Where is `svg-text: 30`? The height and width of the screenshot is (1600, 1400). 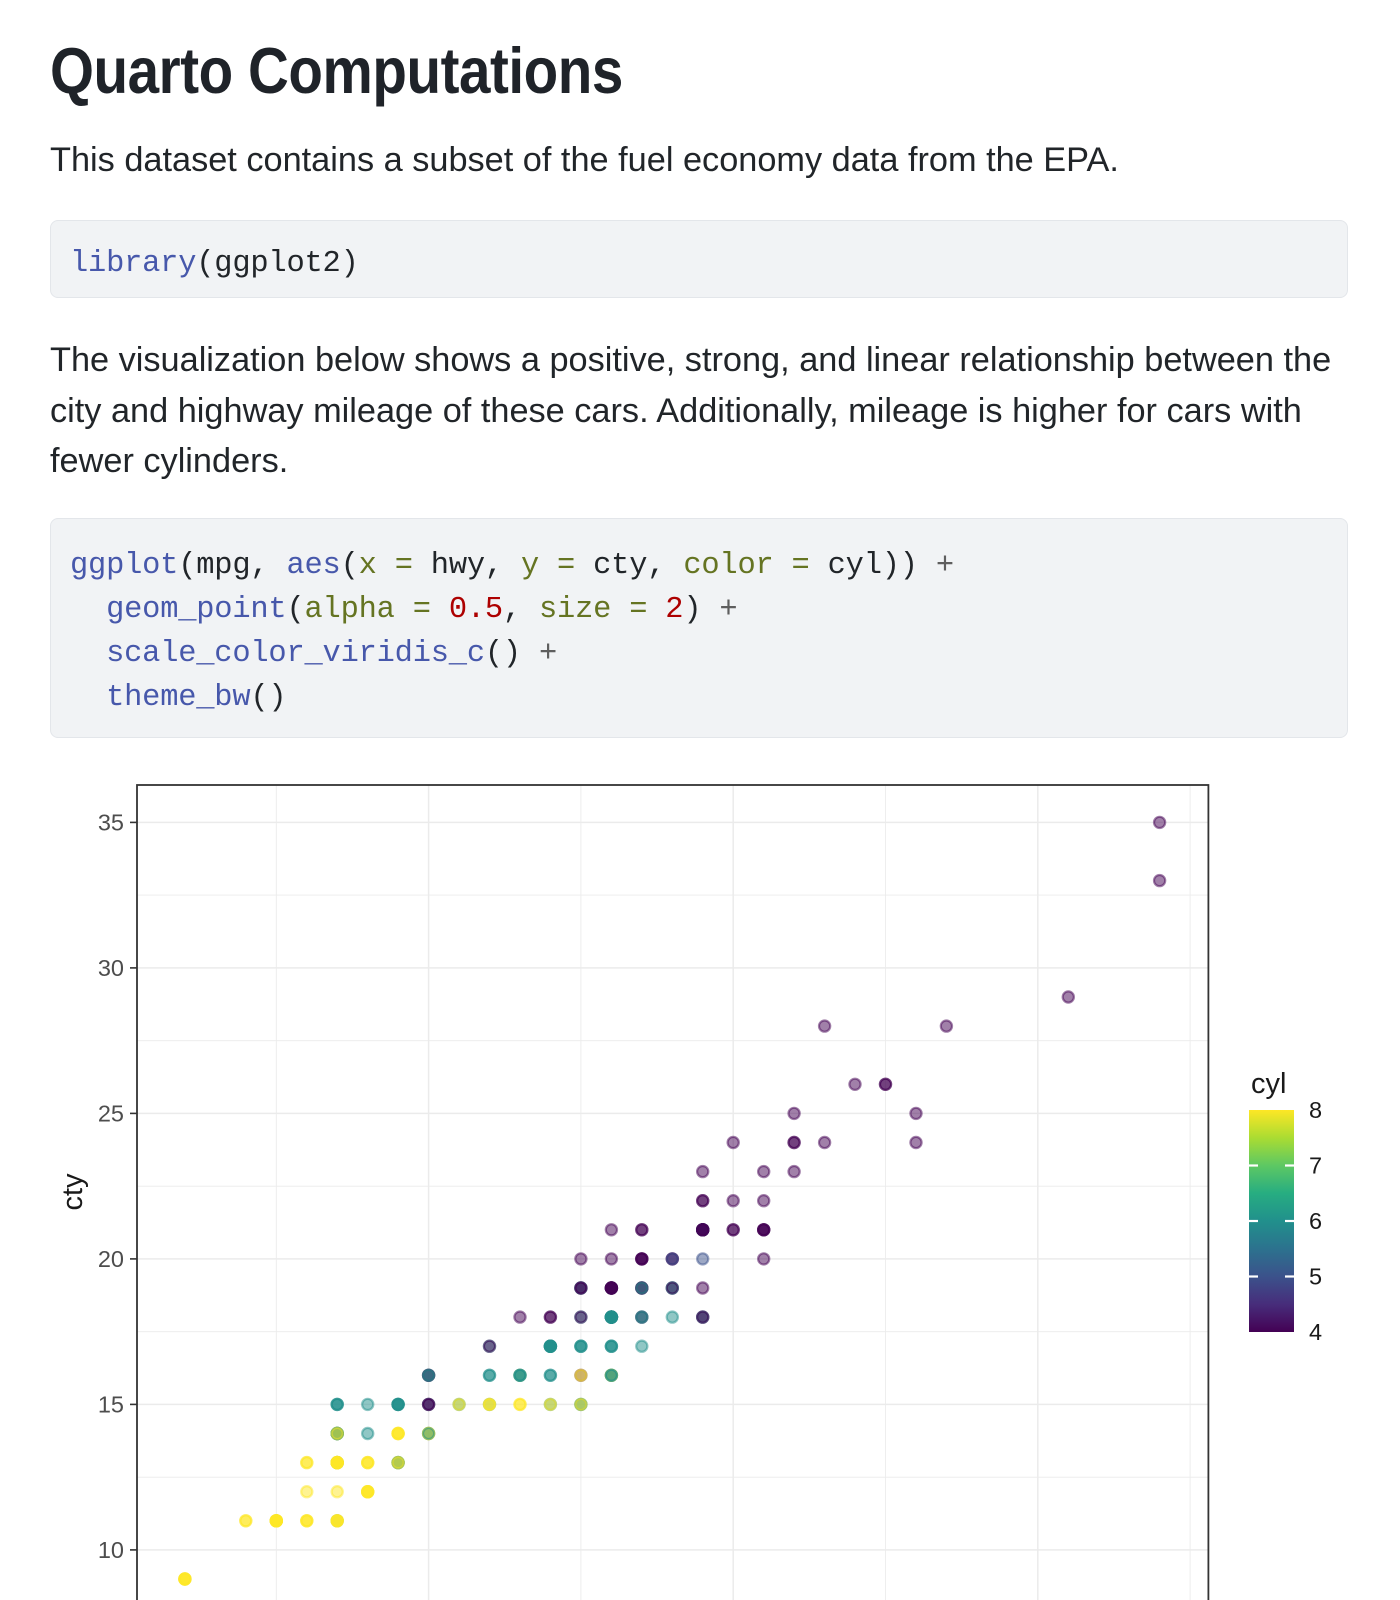 svg-text: 30 is located at coordinates (111, 968).